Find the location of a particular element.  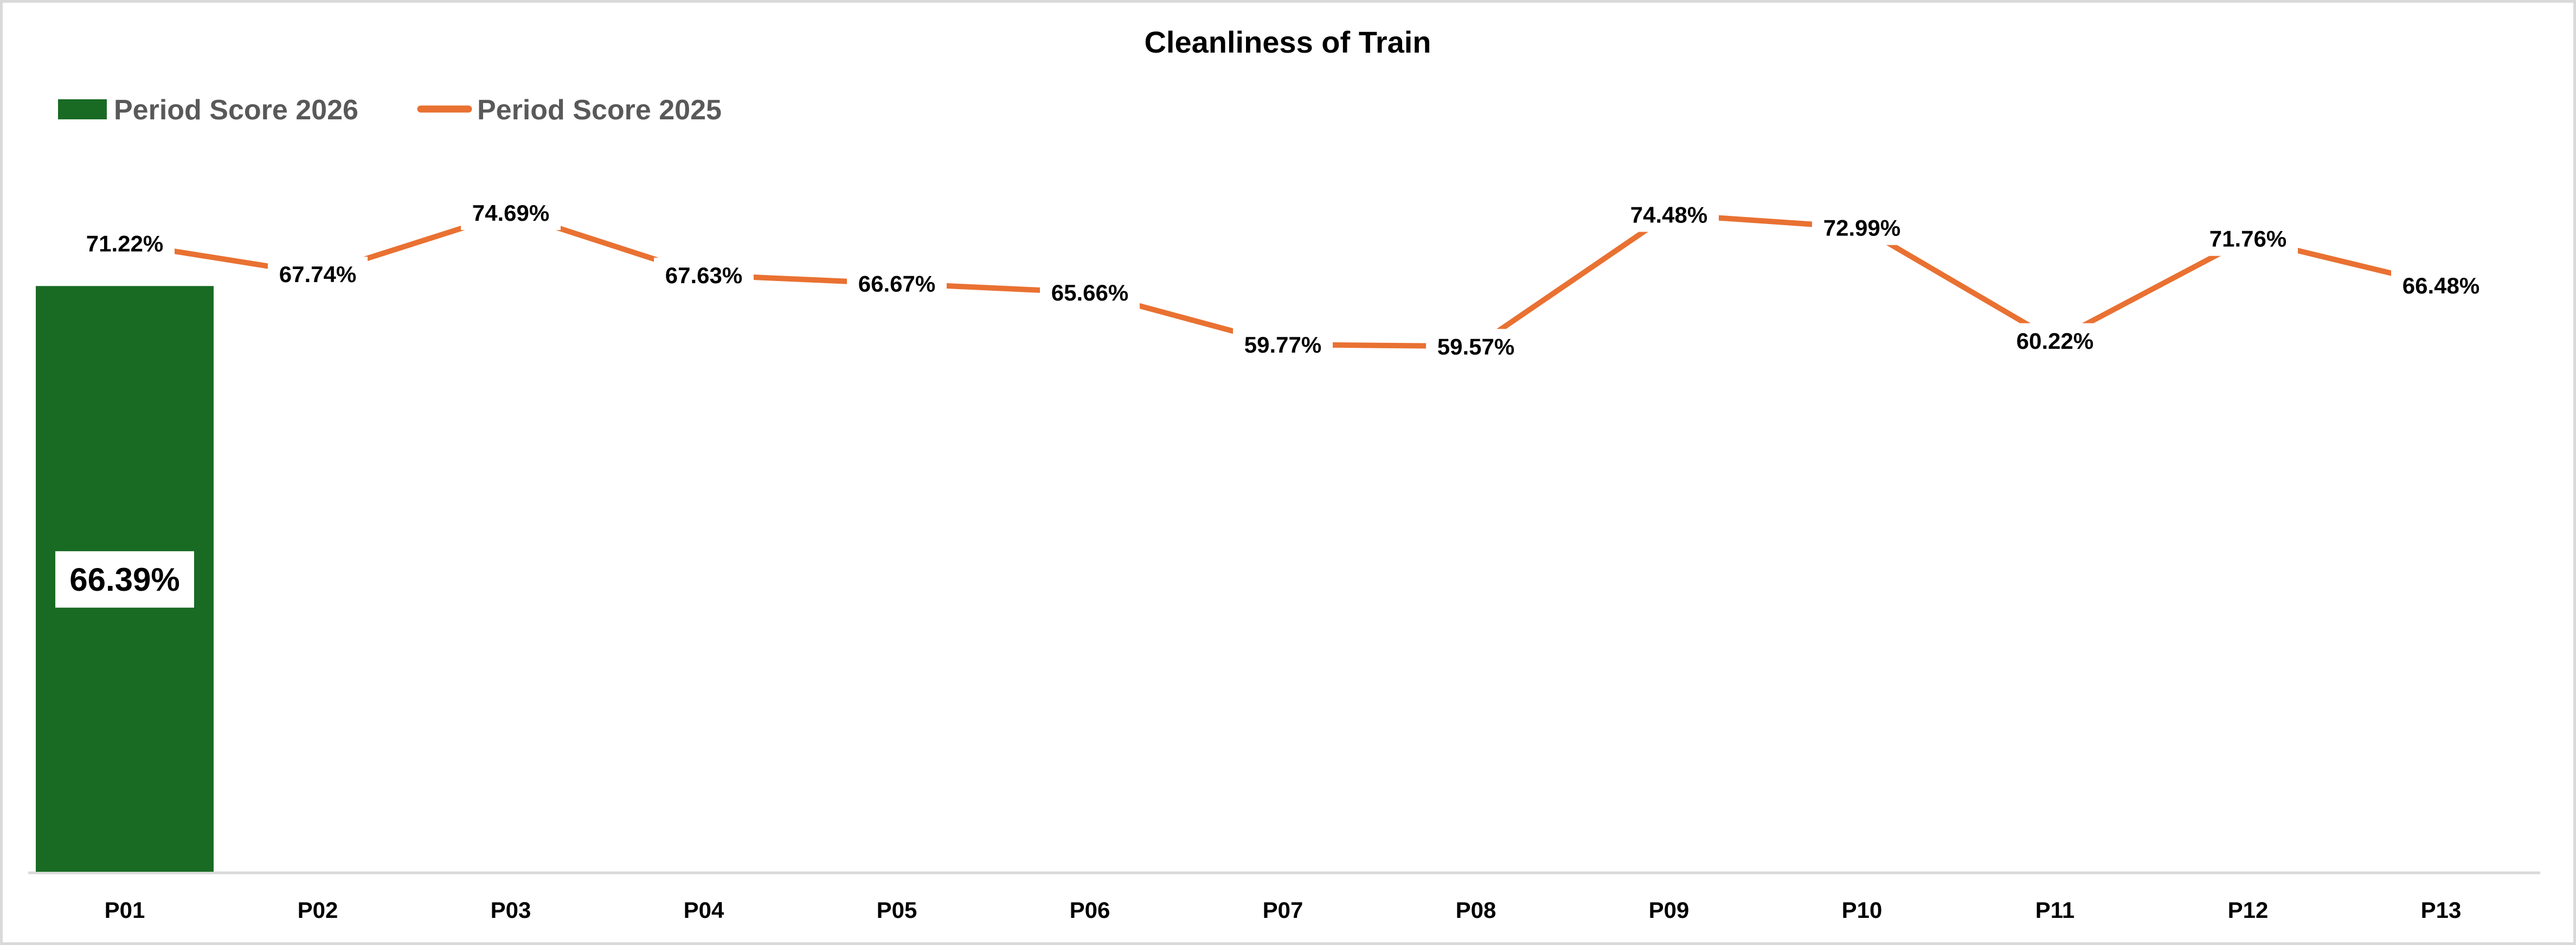

line-label-bg-P08 is located at coordinates (1476, 346).